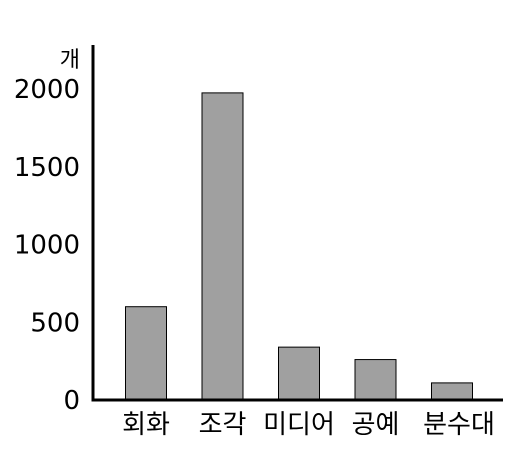 The image size is (519, 452). I want to click on y-tick-labels: 0 500 1000 1500 2000, so click(47, 245).